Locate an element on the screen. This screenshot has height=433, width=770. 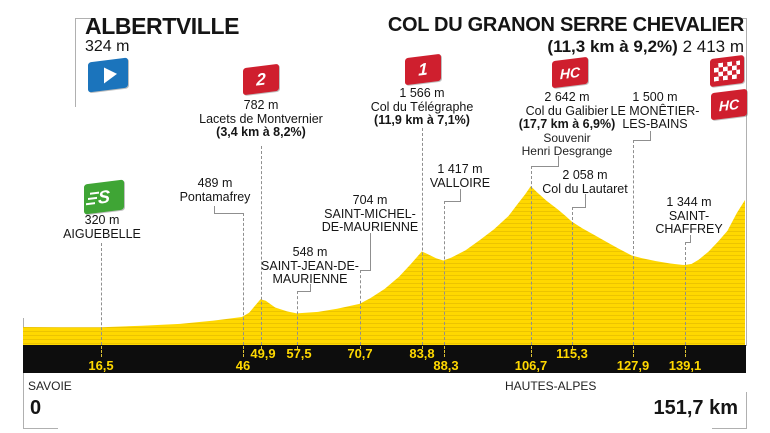
checkerboard is located at coordinates (727, 71).